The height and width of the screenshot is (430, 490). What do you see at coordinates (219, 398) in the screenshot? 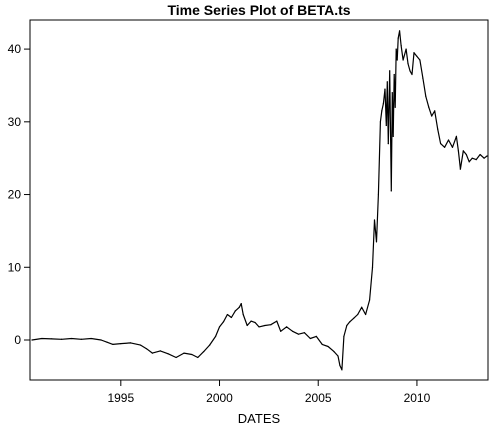
I see `x-tick-label: 2000` at bounding box center [219, 398].